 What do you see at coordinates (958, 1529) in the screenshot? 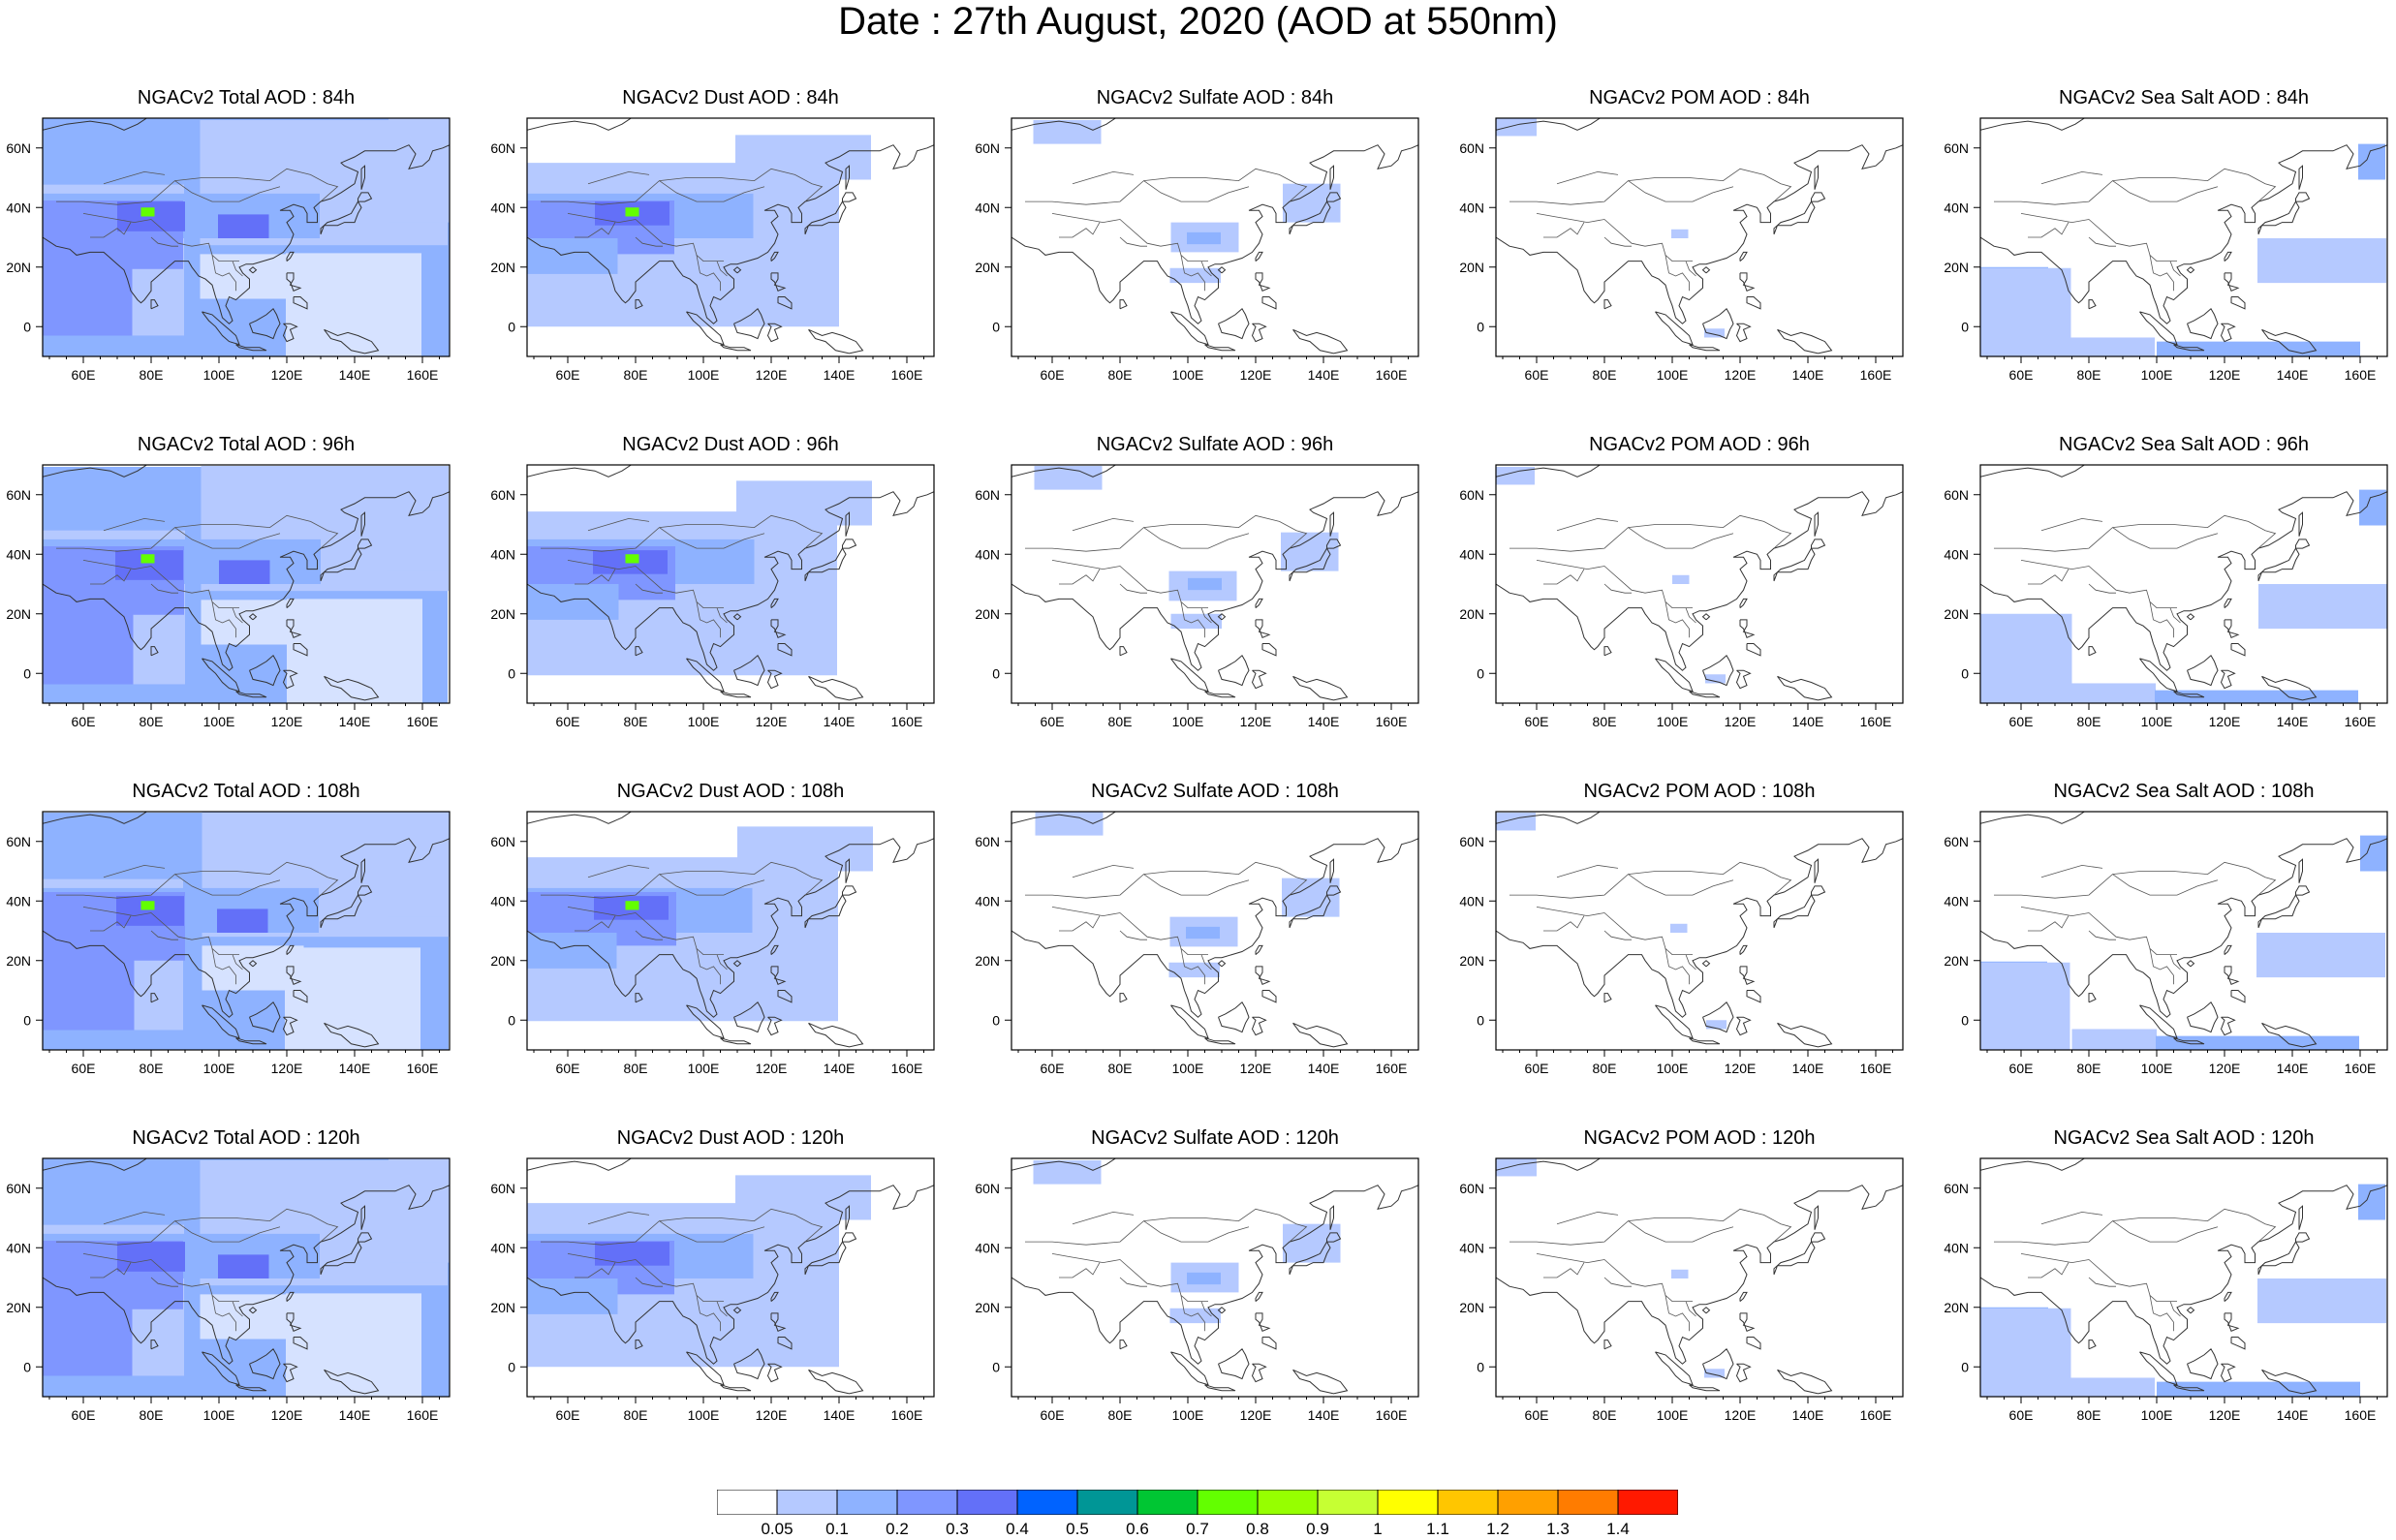
I see `colorbar-label: 0.3` at bounding box center [958, 1529].